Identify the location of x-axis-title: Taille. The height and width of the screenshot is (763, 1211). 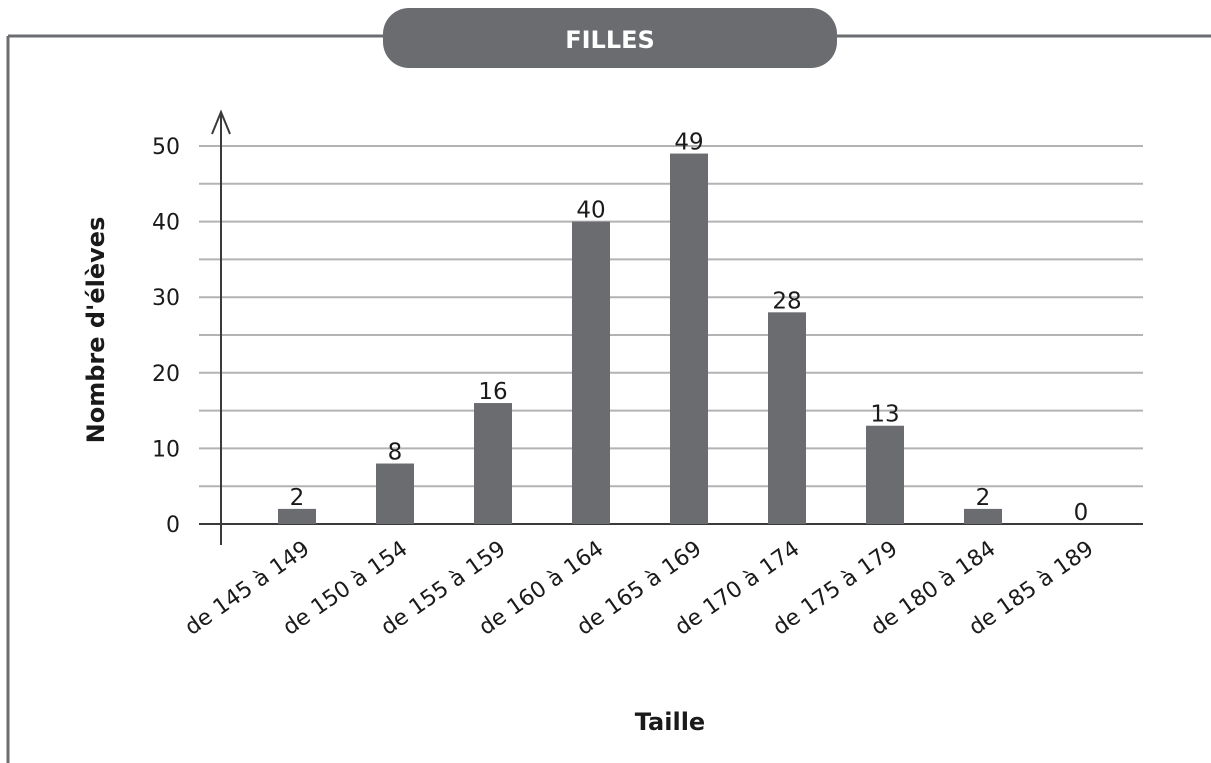
(670, 722).